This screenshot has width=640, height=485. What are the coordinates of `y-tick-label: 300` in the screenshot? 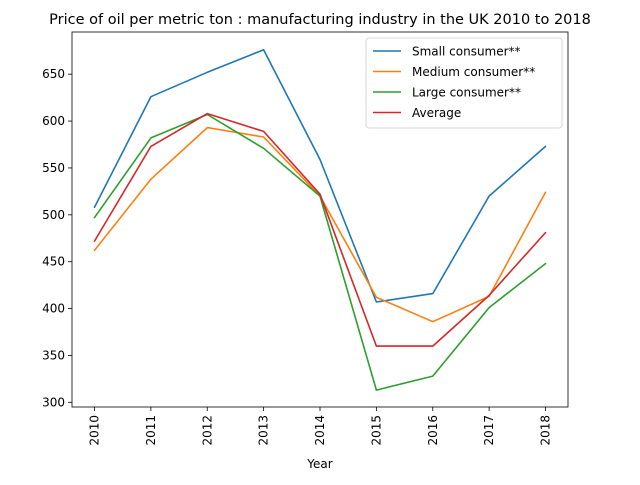 It's located at (53, 402).